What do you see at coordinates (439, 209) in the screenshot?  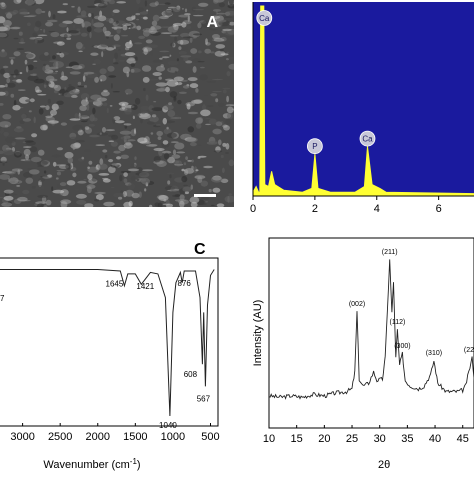 I see `eds-x-tick-label: 6` at bounding box center [439, 209].